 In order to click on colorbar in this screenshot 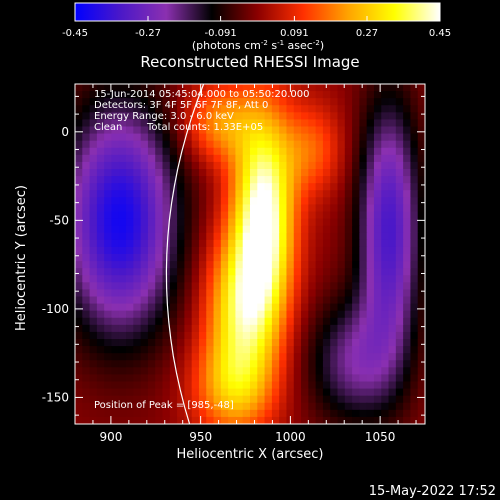, I will do `click(257, 12)`.